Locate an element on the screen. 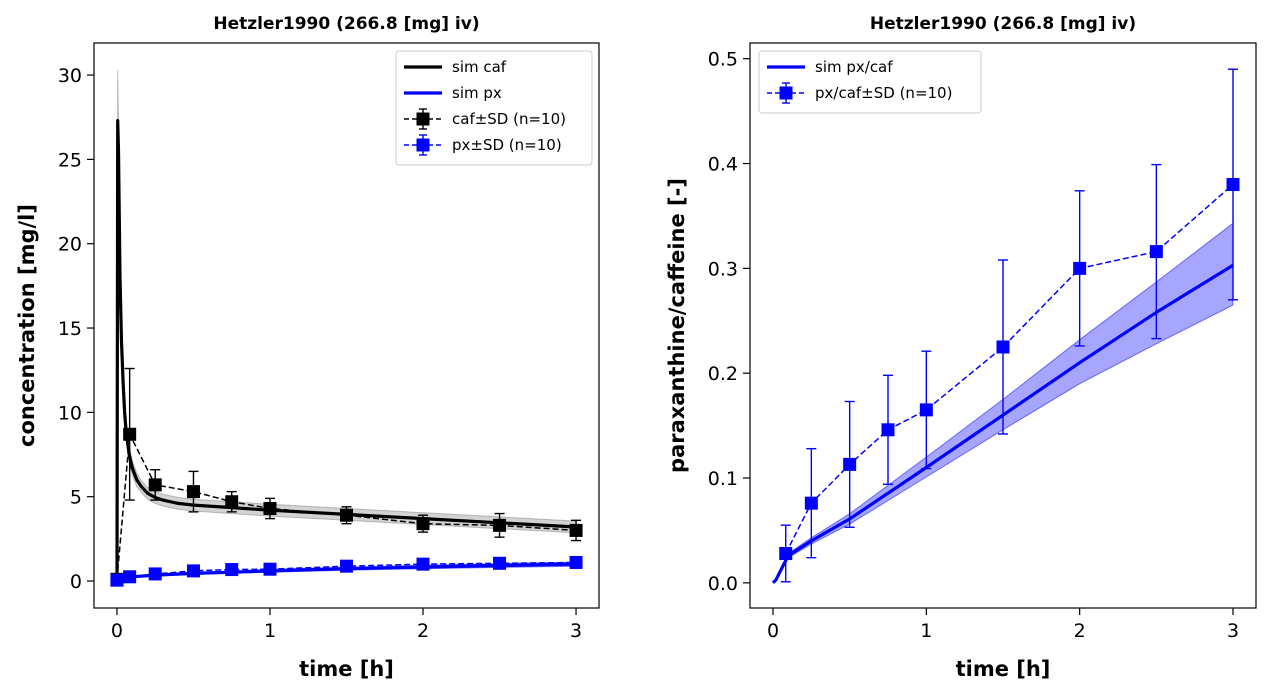 The image size is (1274, 699). y-tick-label: 30 is located at coordinates (70, 76).